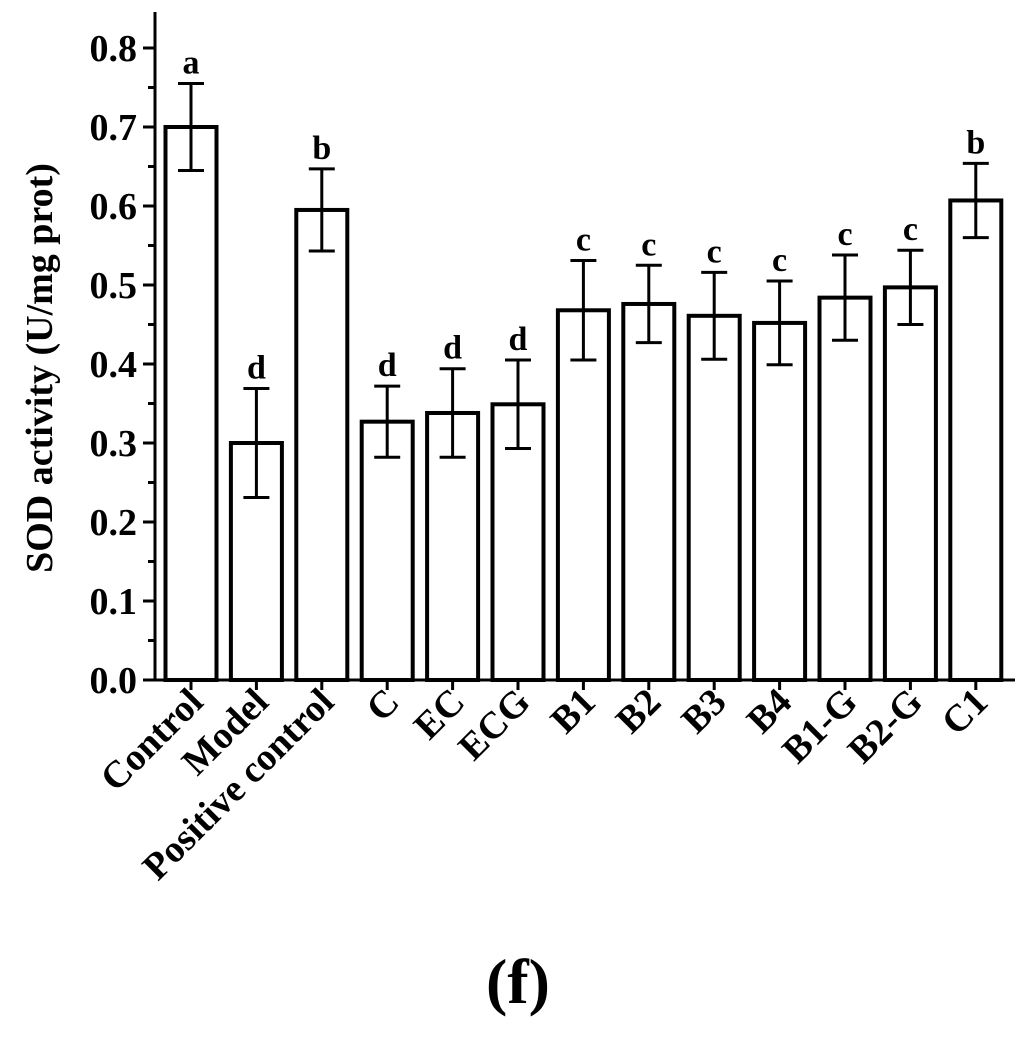 This screenshot has width=1036, height=1041. I want to click on bar-b2, so click(649, 491).